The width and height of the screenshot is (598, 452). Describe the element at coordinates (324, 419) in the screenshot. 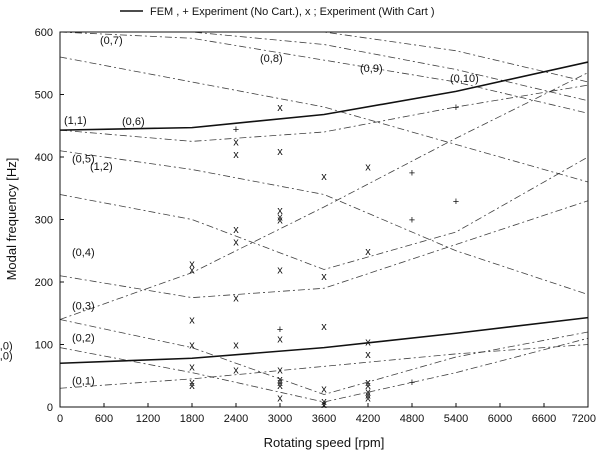

I see `x-tick-label: 3600` at that location.